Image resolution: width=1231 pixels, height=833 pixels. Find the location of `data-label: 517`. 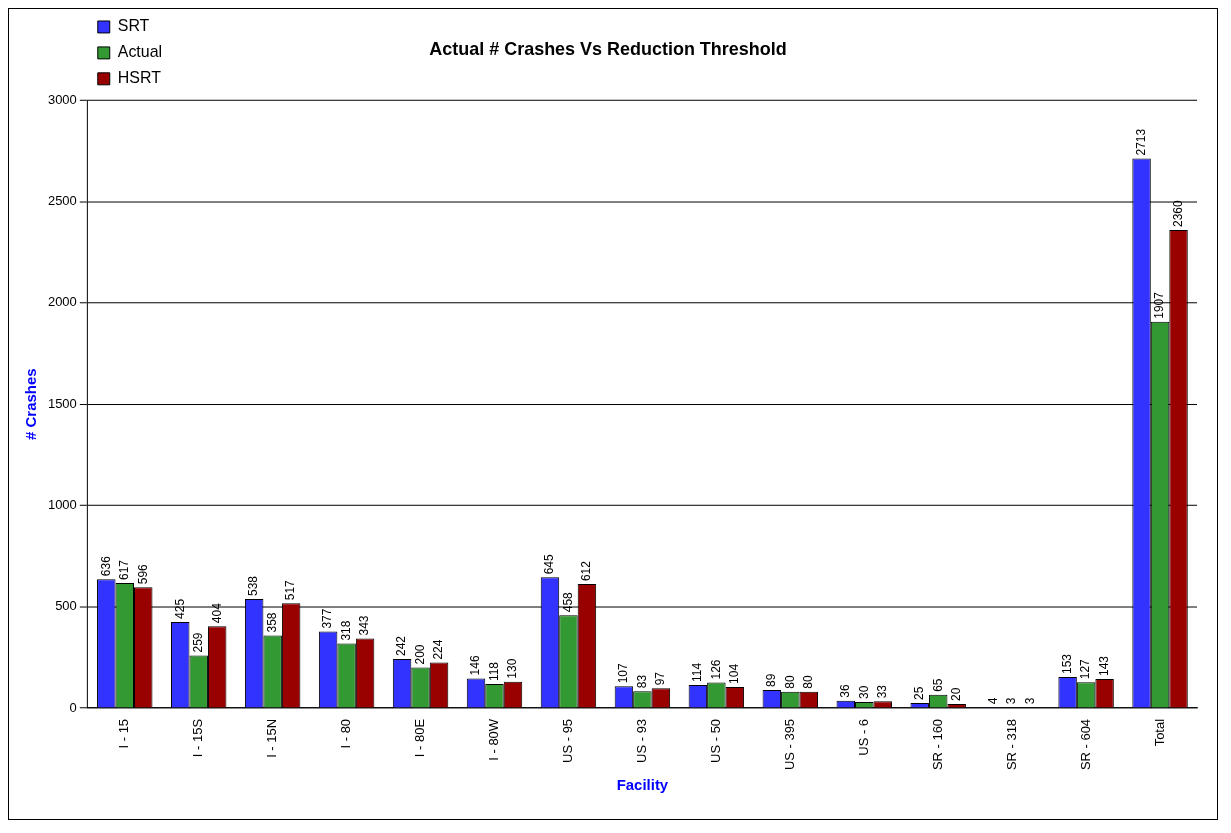

data-label: 517 is located at coordinates (290, 590).